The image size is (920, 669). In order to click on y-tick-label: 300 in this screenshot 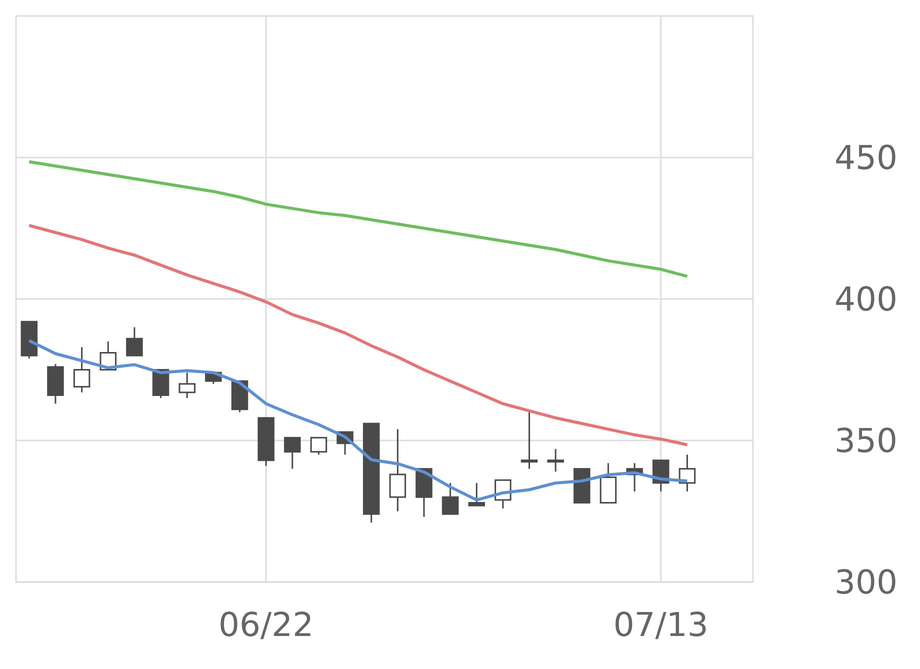, I will do `click(866, 582)`.